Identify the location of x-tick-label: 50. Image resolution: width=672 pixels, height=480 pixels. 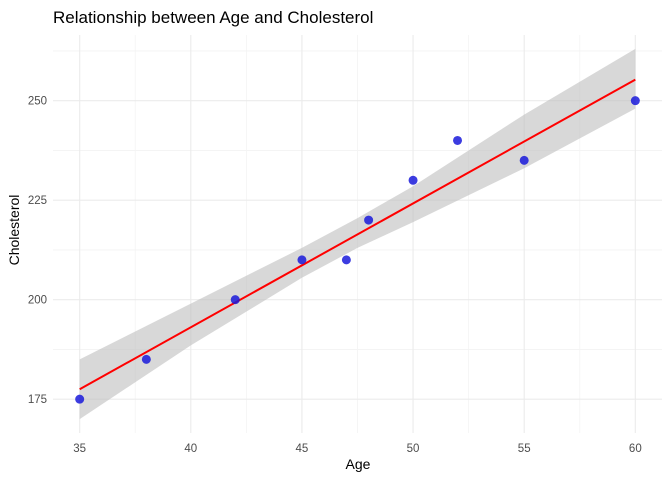
(413, 449).